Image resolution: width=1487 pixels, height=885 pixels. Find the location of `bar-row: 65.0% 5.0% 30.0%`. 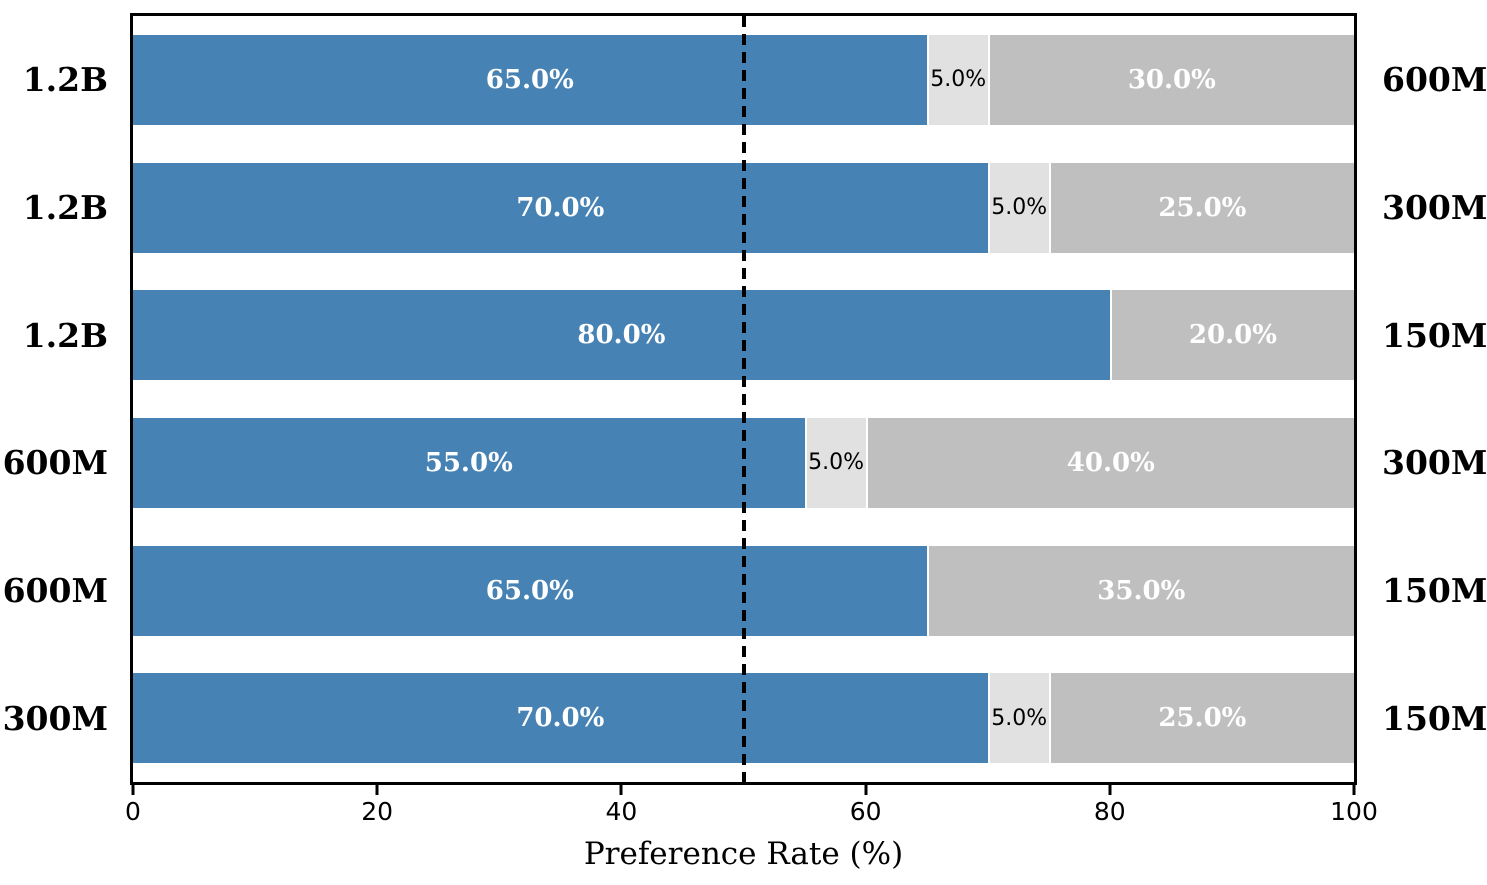

bar-row: 65.0% 5.0% 30.0% is located at coordinates (743, 79).